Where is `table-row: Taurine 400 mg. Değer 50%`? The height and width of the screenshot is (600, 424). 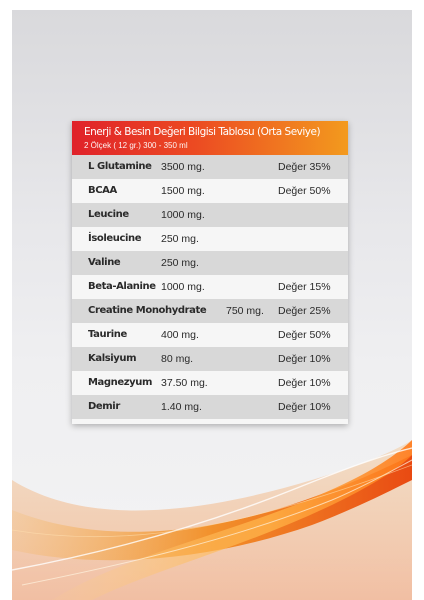
table-row: Taurine 400 mg. Değer 50% is located at coordinates (210, 335).